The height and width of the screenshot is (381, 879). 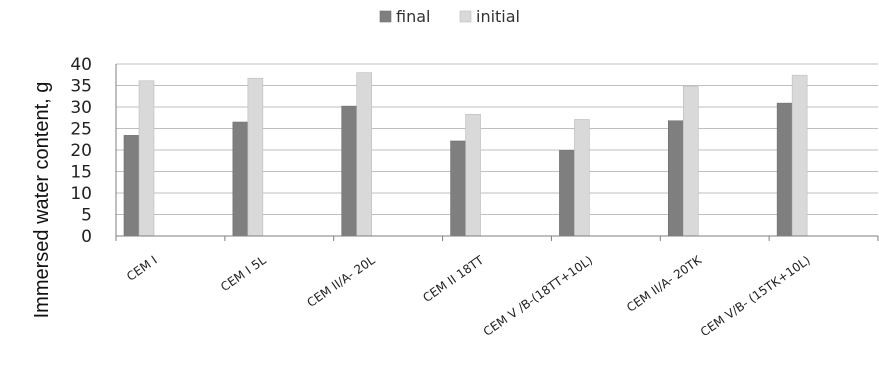 I want to click on y-tick-label: 15, so click(x=81, y=173).